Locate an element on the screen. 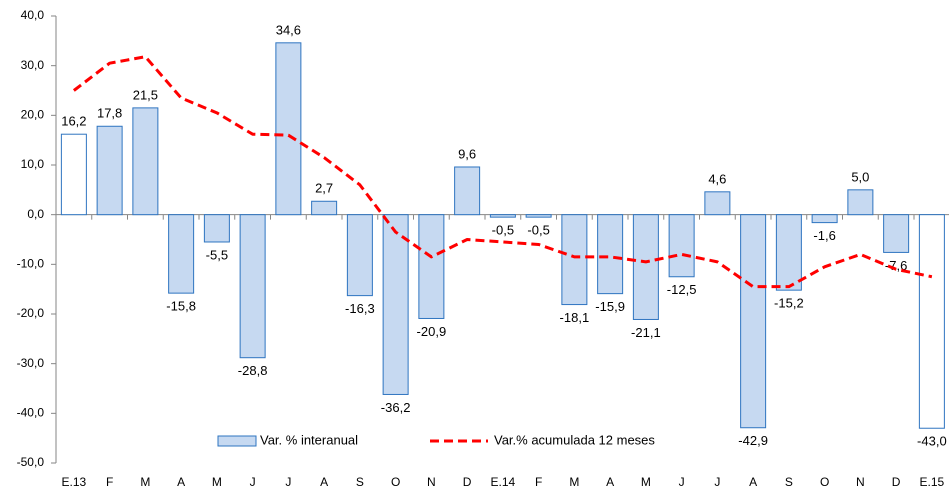 The width and height of the screenshot is (949, 490). value-label: 16,2 is located at coordinates (73, 121).